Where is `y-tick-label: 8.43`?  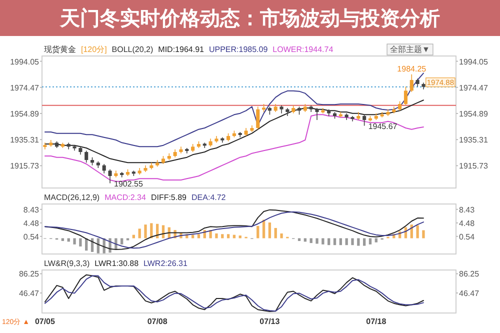 y-tick-label: 8.43 is located at coordinates (31, 209).